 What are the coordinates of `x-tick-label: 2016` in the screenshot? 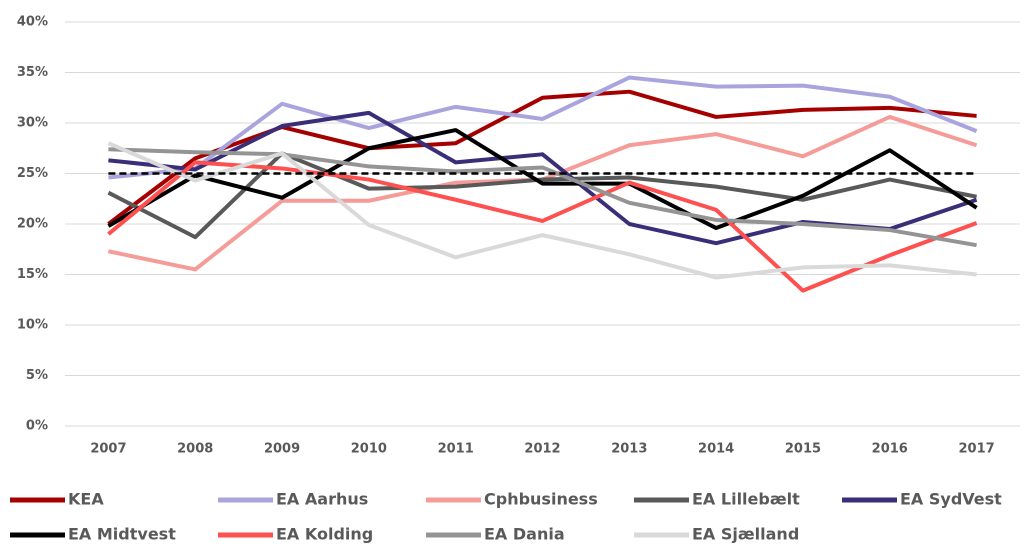 It's located at (890, 449).